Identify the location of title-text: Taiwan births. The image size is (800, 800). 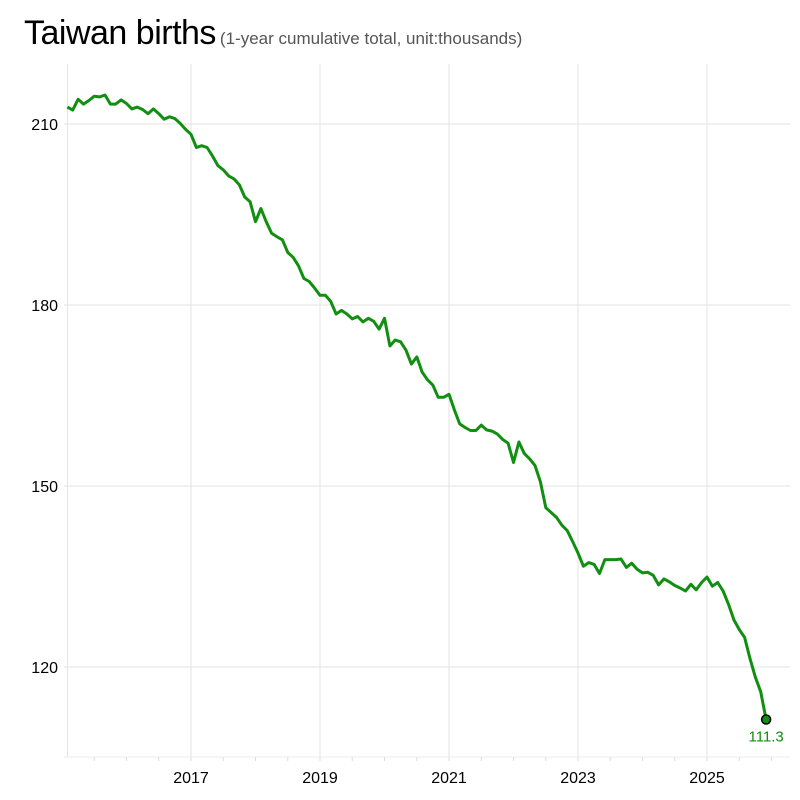
(120, 33).